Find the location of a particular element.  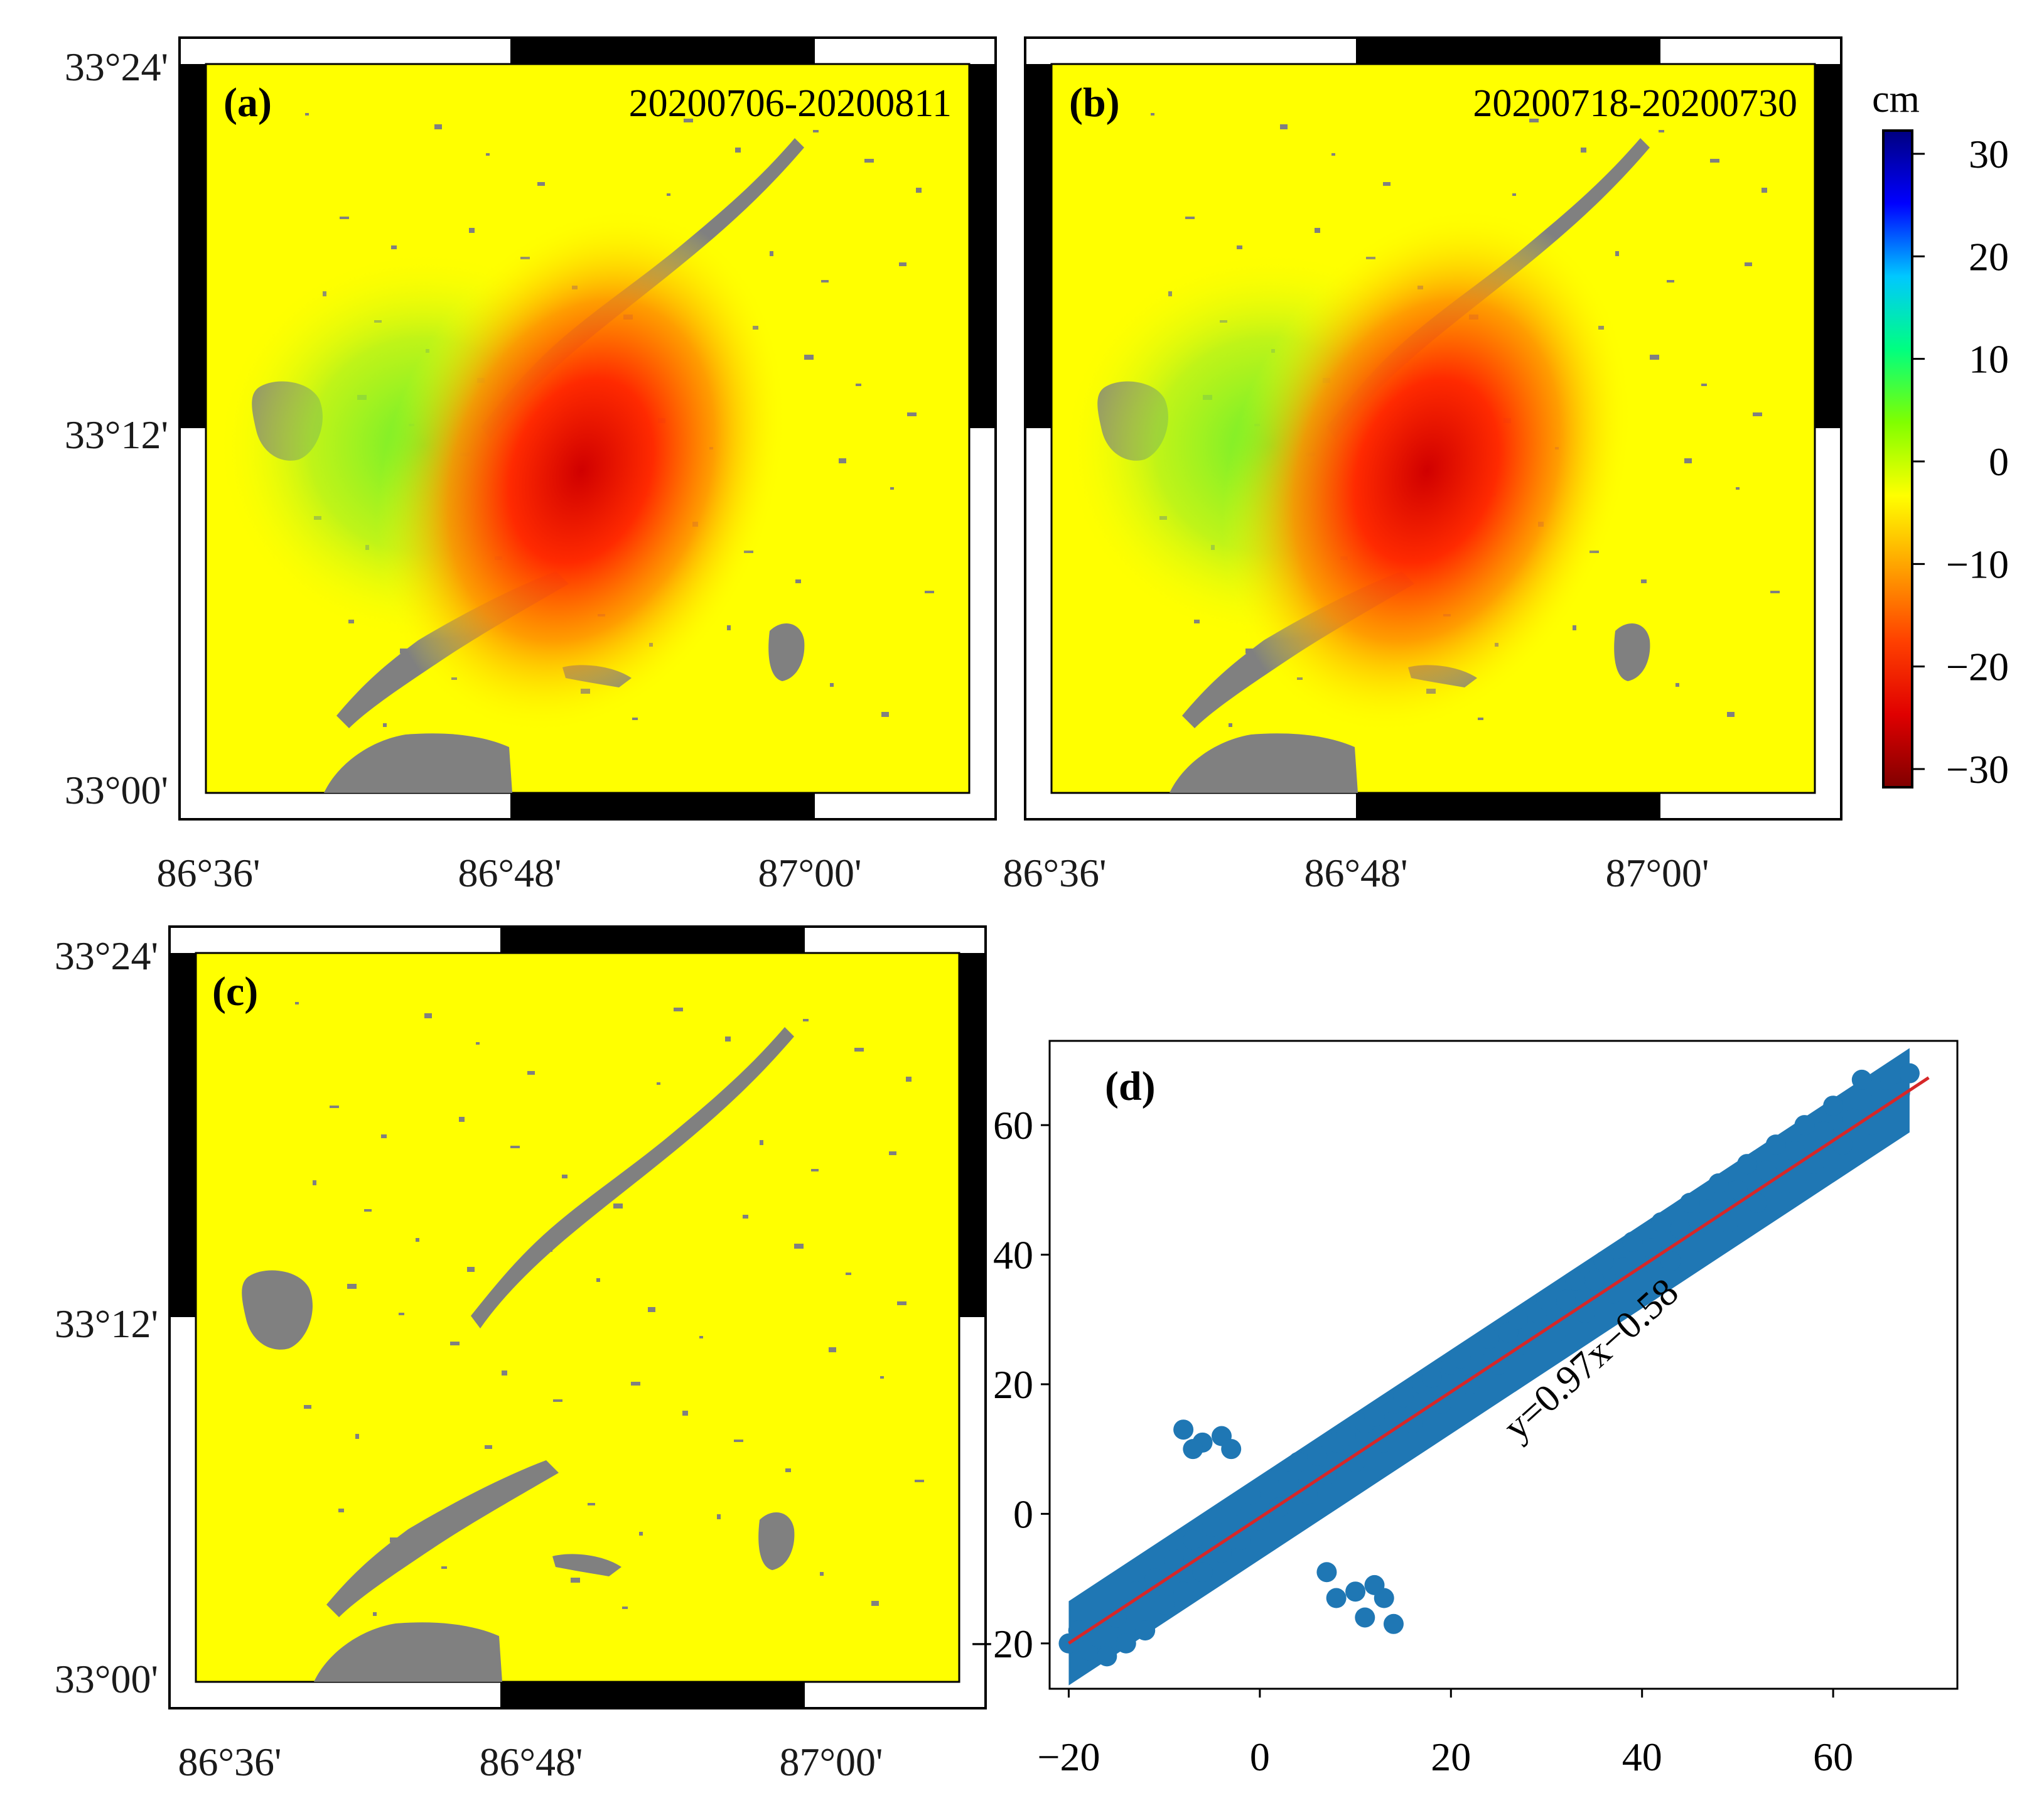

colorbar: cm 30 20 10 0 −10 −20 −30 is located at coordinates (1940, 435).